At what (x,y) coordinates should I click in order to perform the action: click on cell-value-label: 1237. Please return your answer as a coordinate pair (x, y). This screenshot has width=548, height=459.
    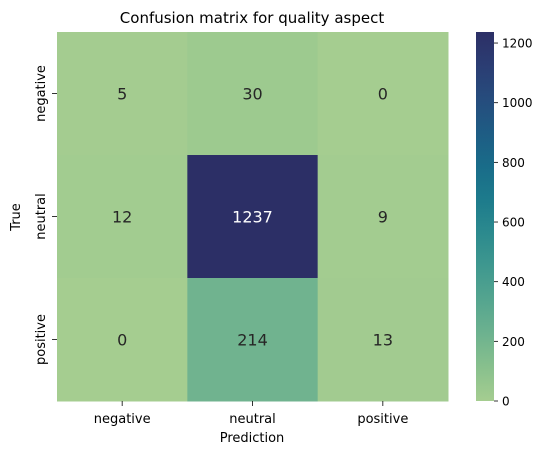
    Looking at the image, I should click on (252, 217).